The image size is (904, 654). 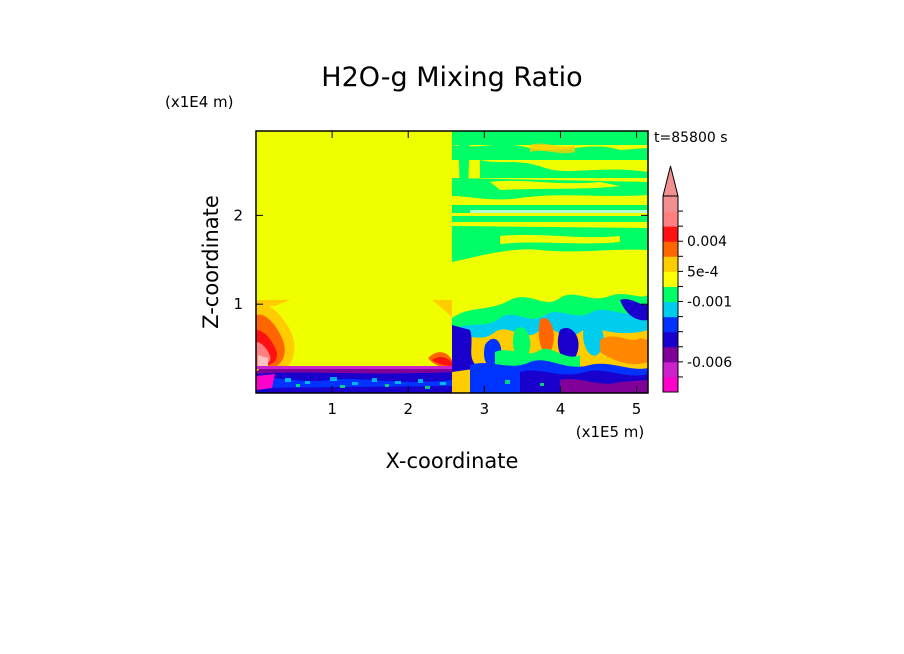 What do you see at coordinates (691, 138) in the screenshot?
I see `time-label: t=85800 s` at bounding box center [691, 138].